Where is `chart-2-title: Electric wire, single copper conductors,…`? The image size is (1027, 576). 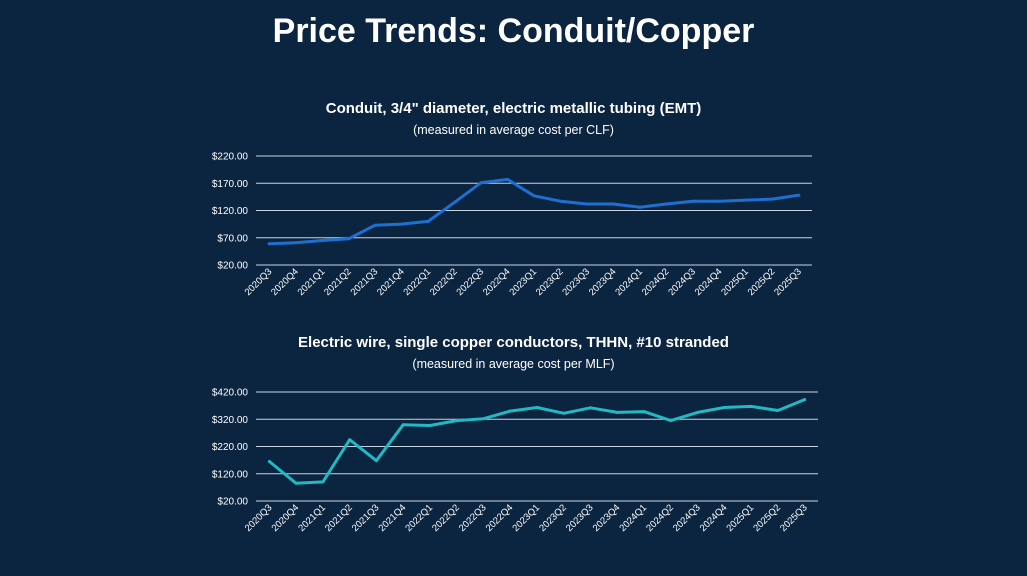
chart-2-title: Electric wire, single copper conductors,… is located at coordinates (513, 342).